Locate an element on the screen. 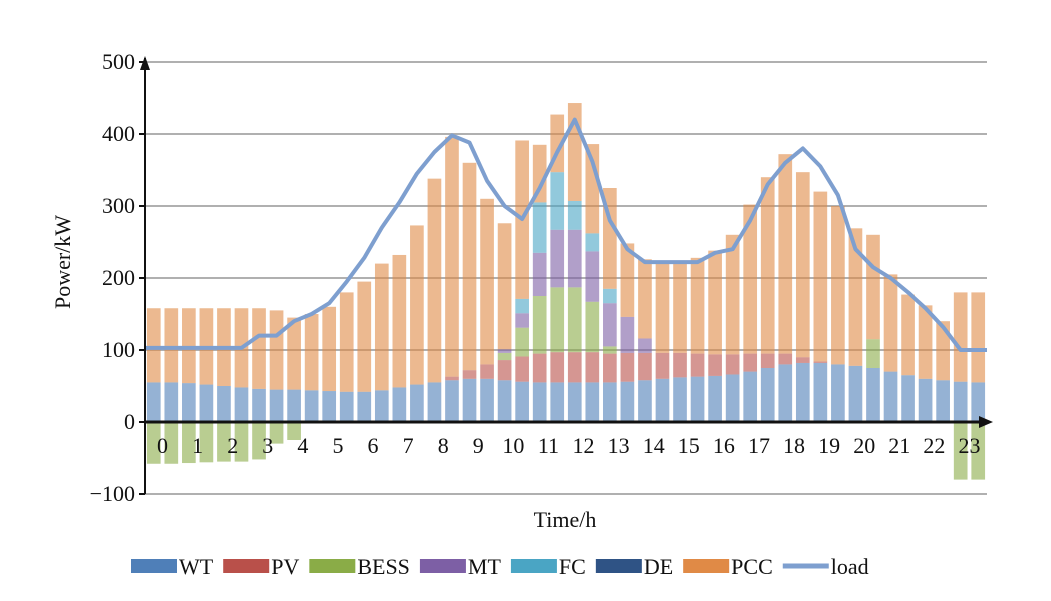  x-tick-label-23: 23 is located at coordinates (969, 445).